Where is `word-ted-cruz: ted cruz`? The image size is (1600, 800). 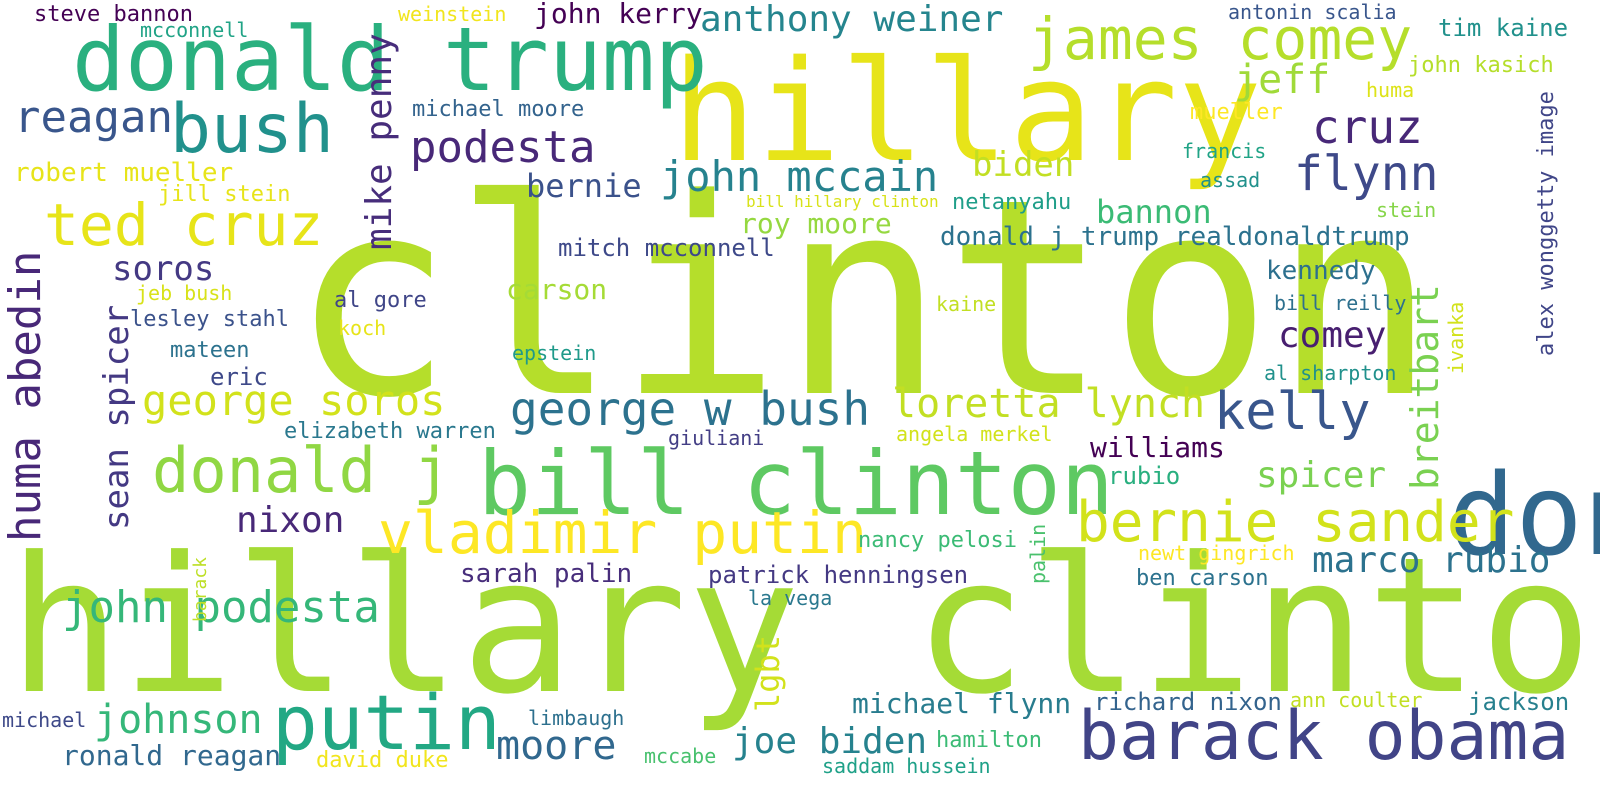 word-ted-cruz: ted cruz is located at coordinates (184, 225).